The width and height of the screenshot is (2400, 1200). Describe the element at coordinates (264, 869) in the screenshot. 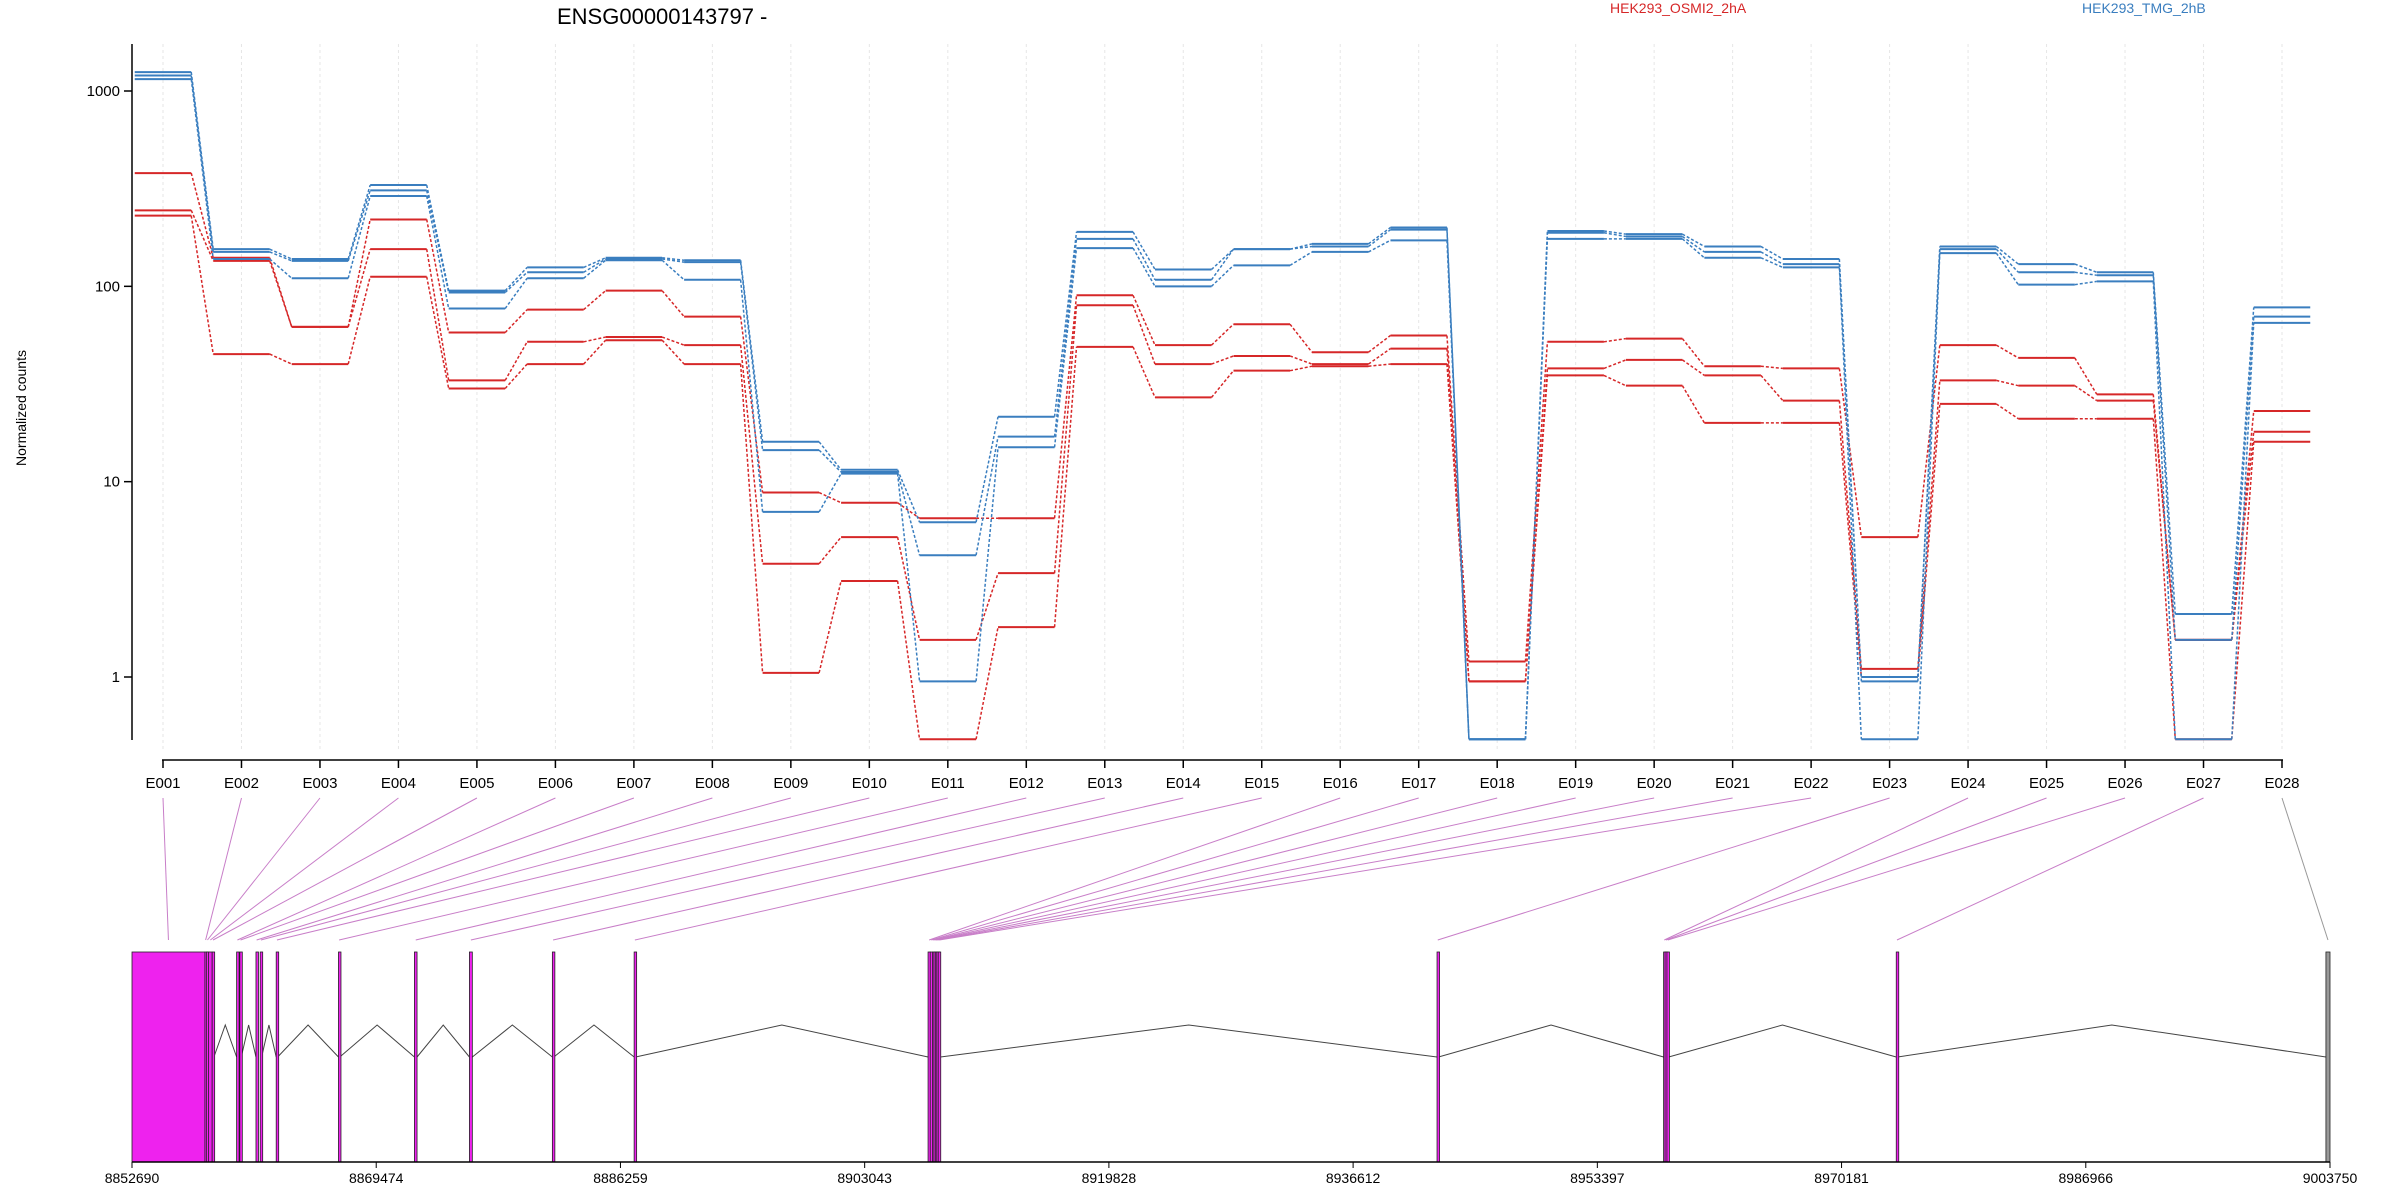

I see `exon-connector-E003` at that location.